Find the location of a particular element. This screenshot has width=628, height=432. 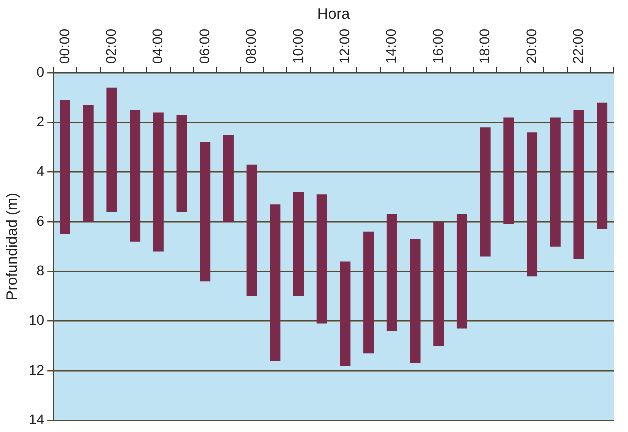

y-tick-label: 12 is located at coordinates (36, 370).